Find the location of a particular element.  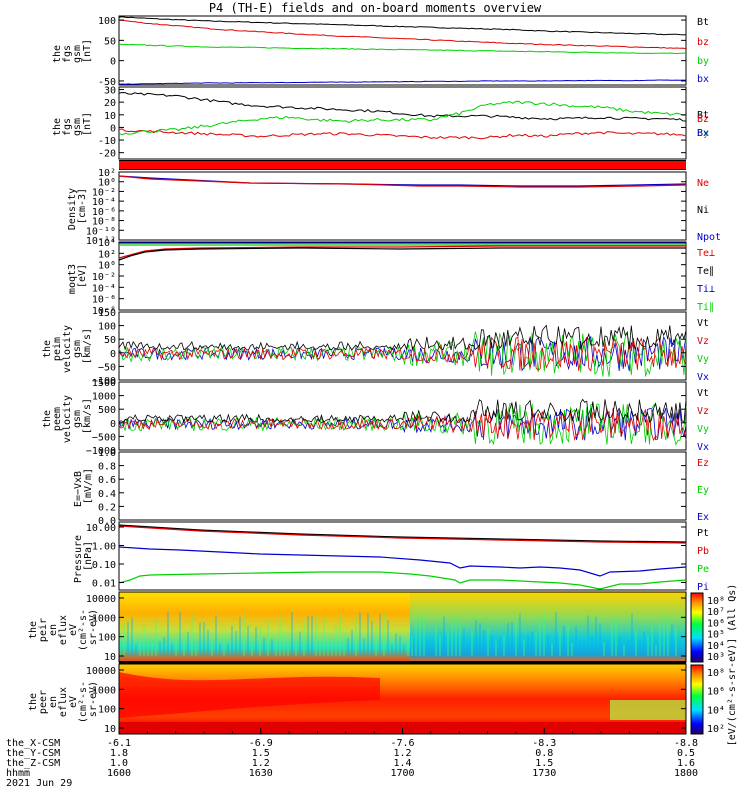

p2-legend-by: By is located at coordinates (703, 133).